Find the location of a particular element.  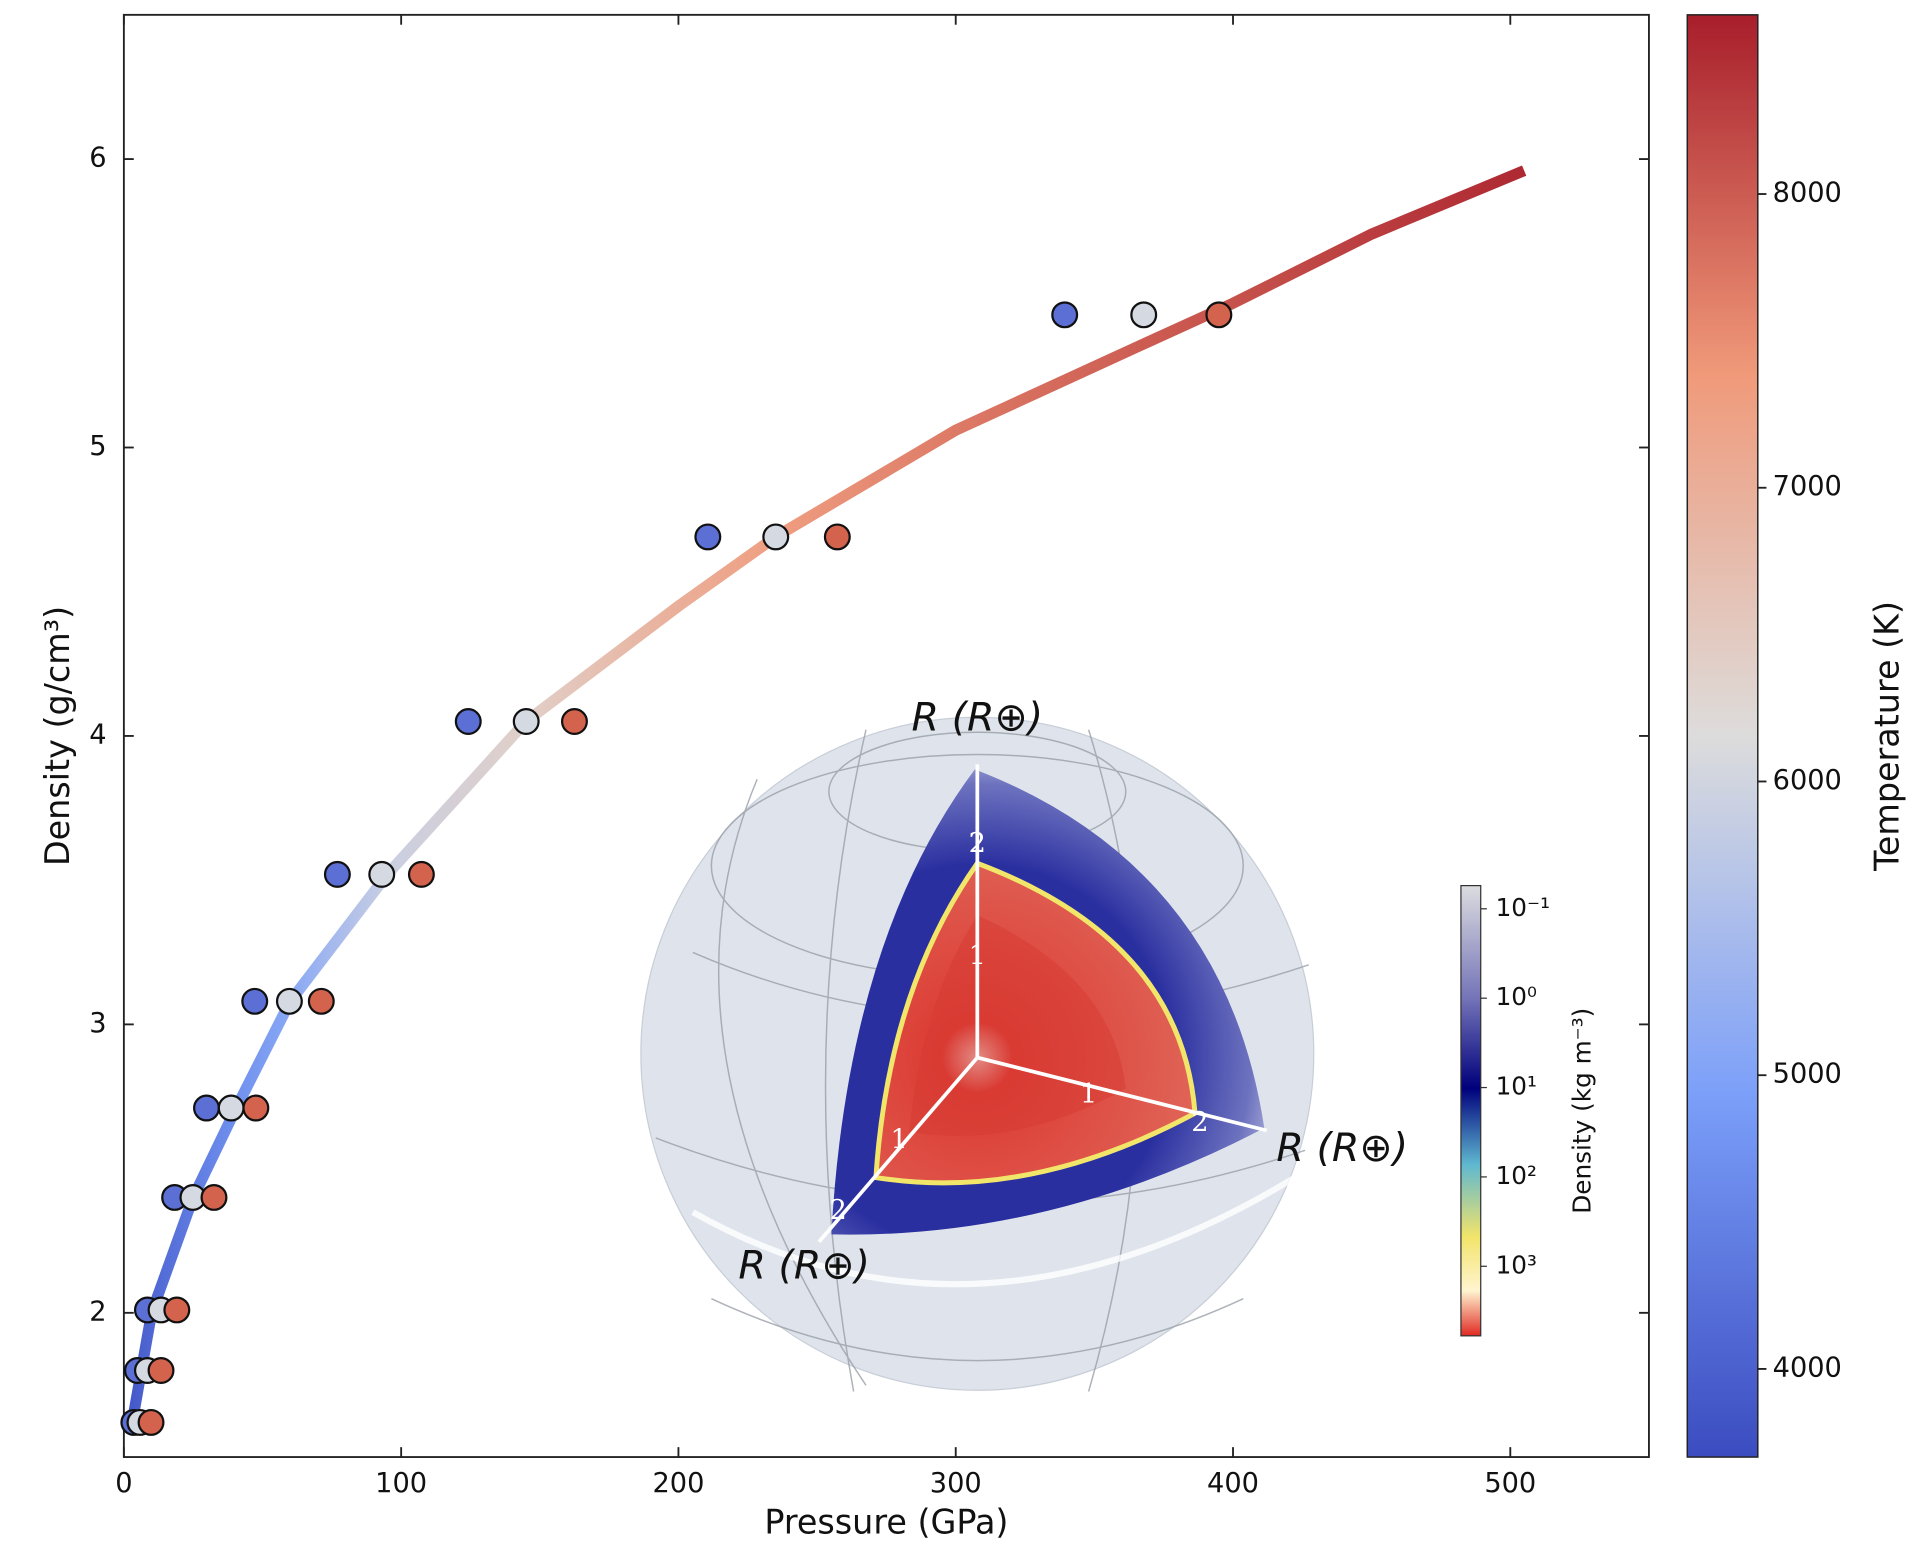

density-colorbar-tick-label: 10⁻¹ is located at coordinates (1523, 907).